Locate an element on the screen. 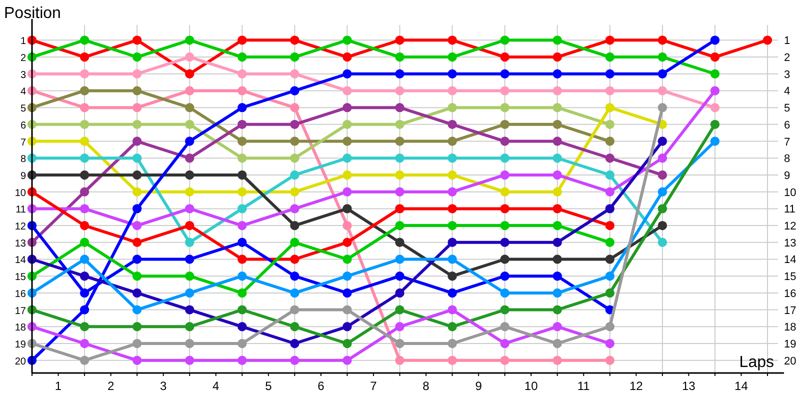  x-tick-label: 2 is located at coordinates (110, 386).